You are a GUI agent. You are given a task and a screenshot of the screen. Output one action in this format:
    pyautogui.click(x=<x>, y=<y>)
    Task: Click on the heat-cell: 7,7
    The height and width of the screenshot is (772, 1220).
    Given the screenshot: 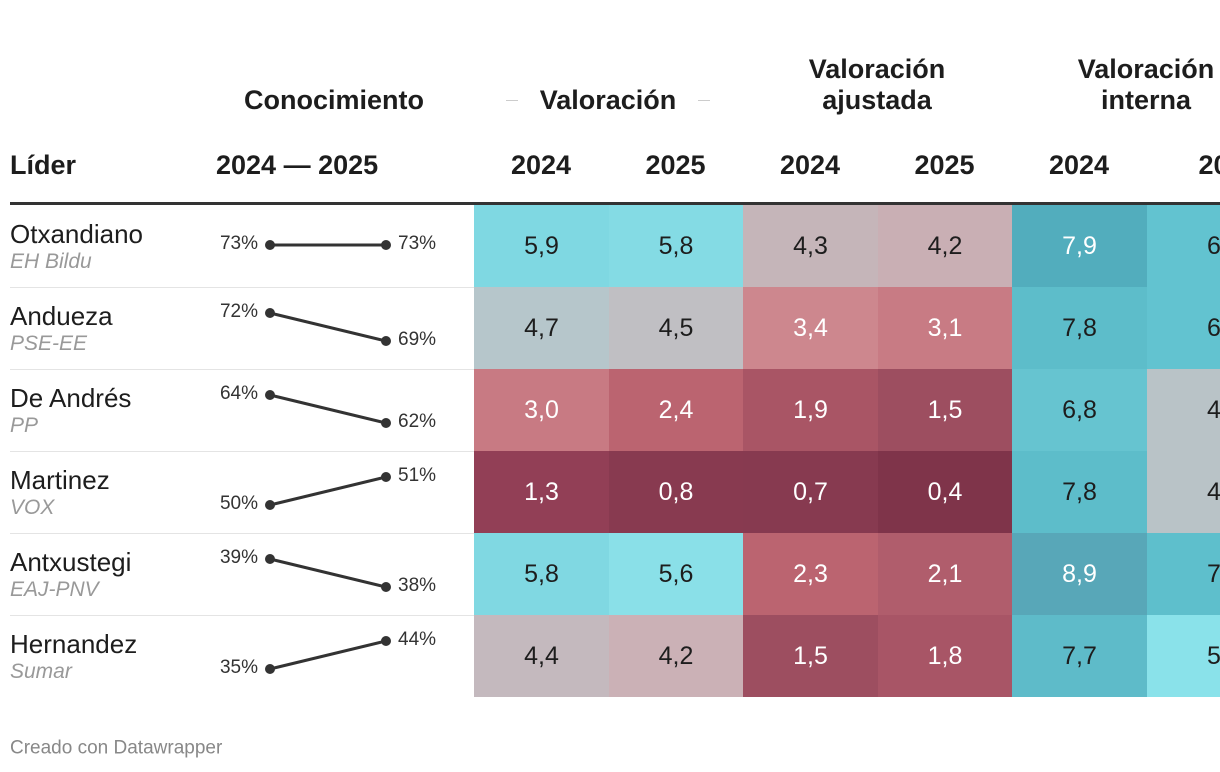 What is the action you would take?
    pyautogui.click(x=1079, y=656)
    